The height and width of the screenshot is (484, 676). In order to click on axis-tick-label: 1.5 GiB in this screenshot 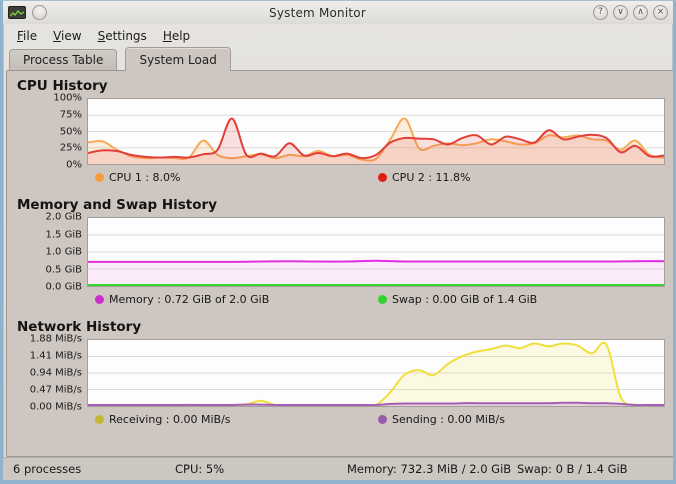, I will do `click(63, 234)`.